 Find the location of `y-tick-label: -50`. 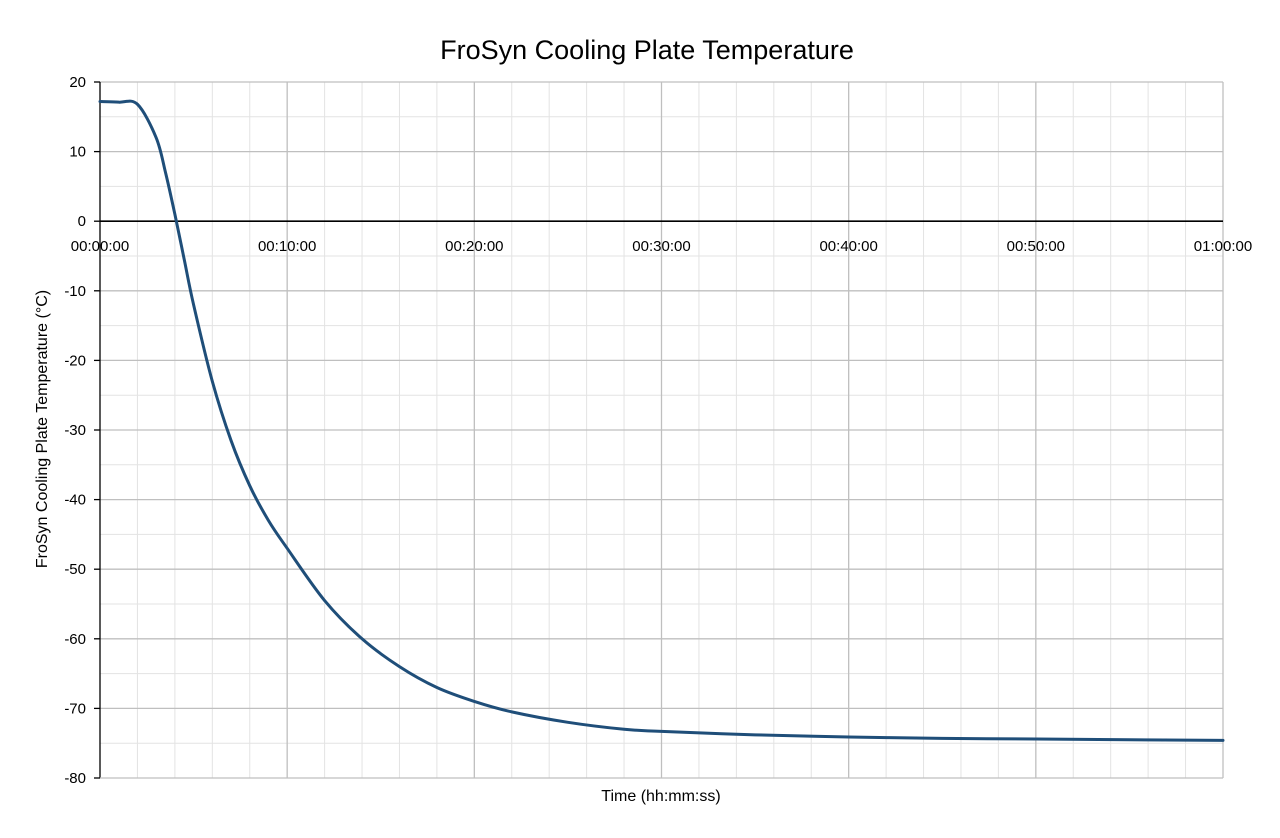

y-tick-label: -50 is located at coordinates (75, 569).